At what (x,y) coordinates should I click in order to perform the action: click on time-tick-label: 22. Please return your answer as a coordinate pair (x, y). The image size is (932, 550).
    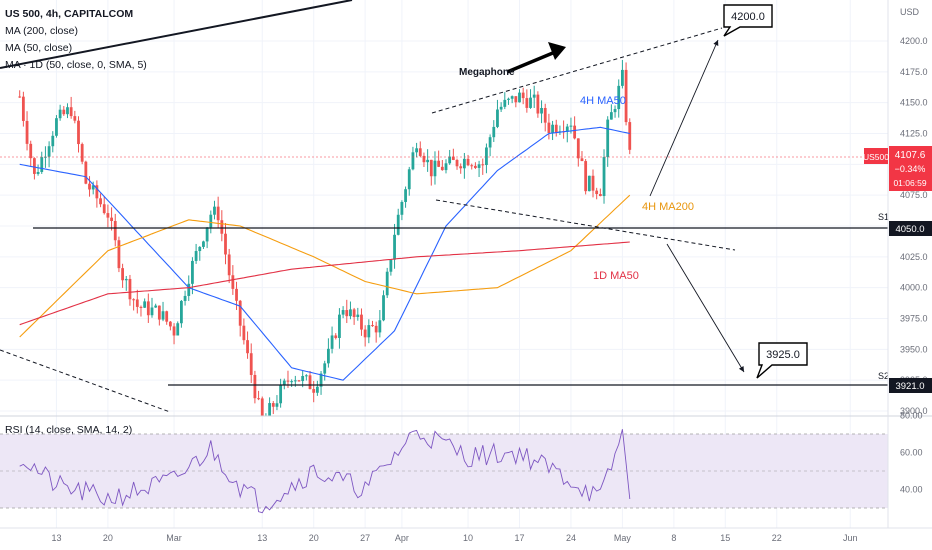
    Looking at the image, I should click on (777, 538).